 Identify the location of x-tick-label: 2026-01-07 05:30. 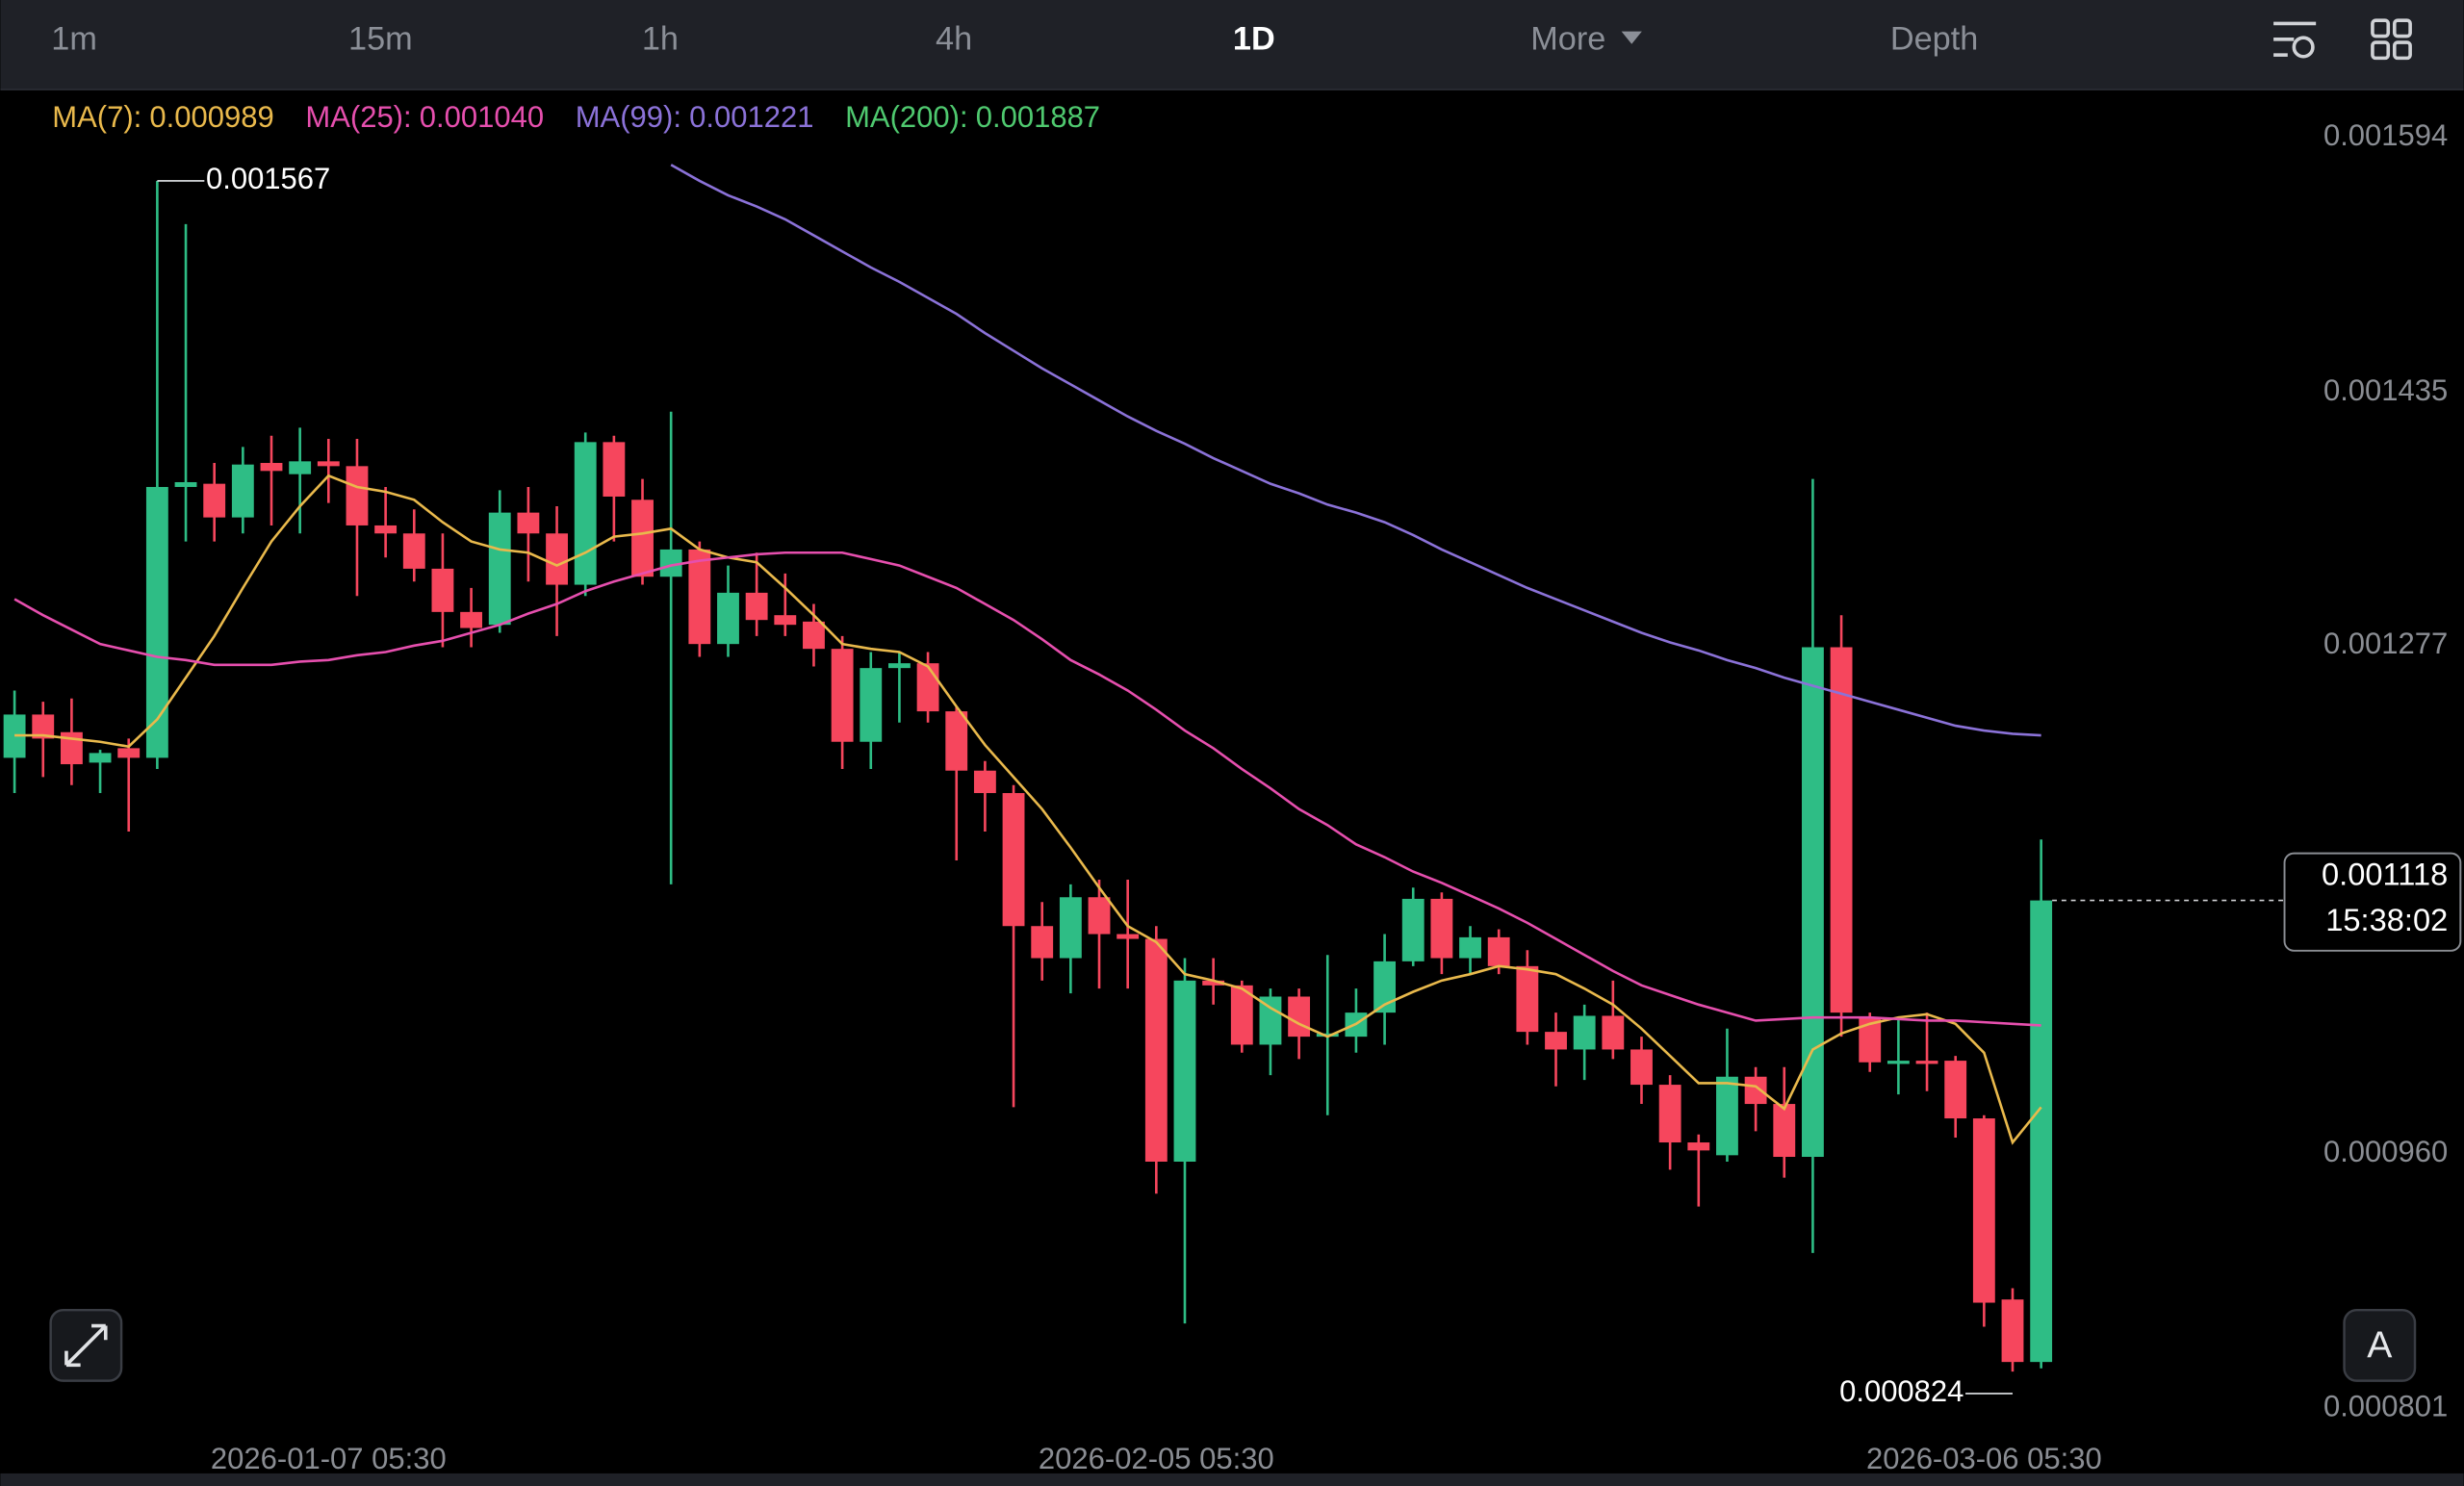
(329, 1459).